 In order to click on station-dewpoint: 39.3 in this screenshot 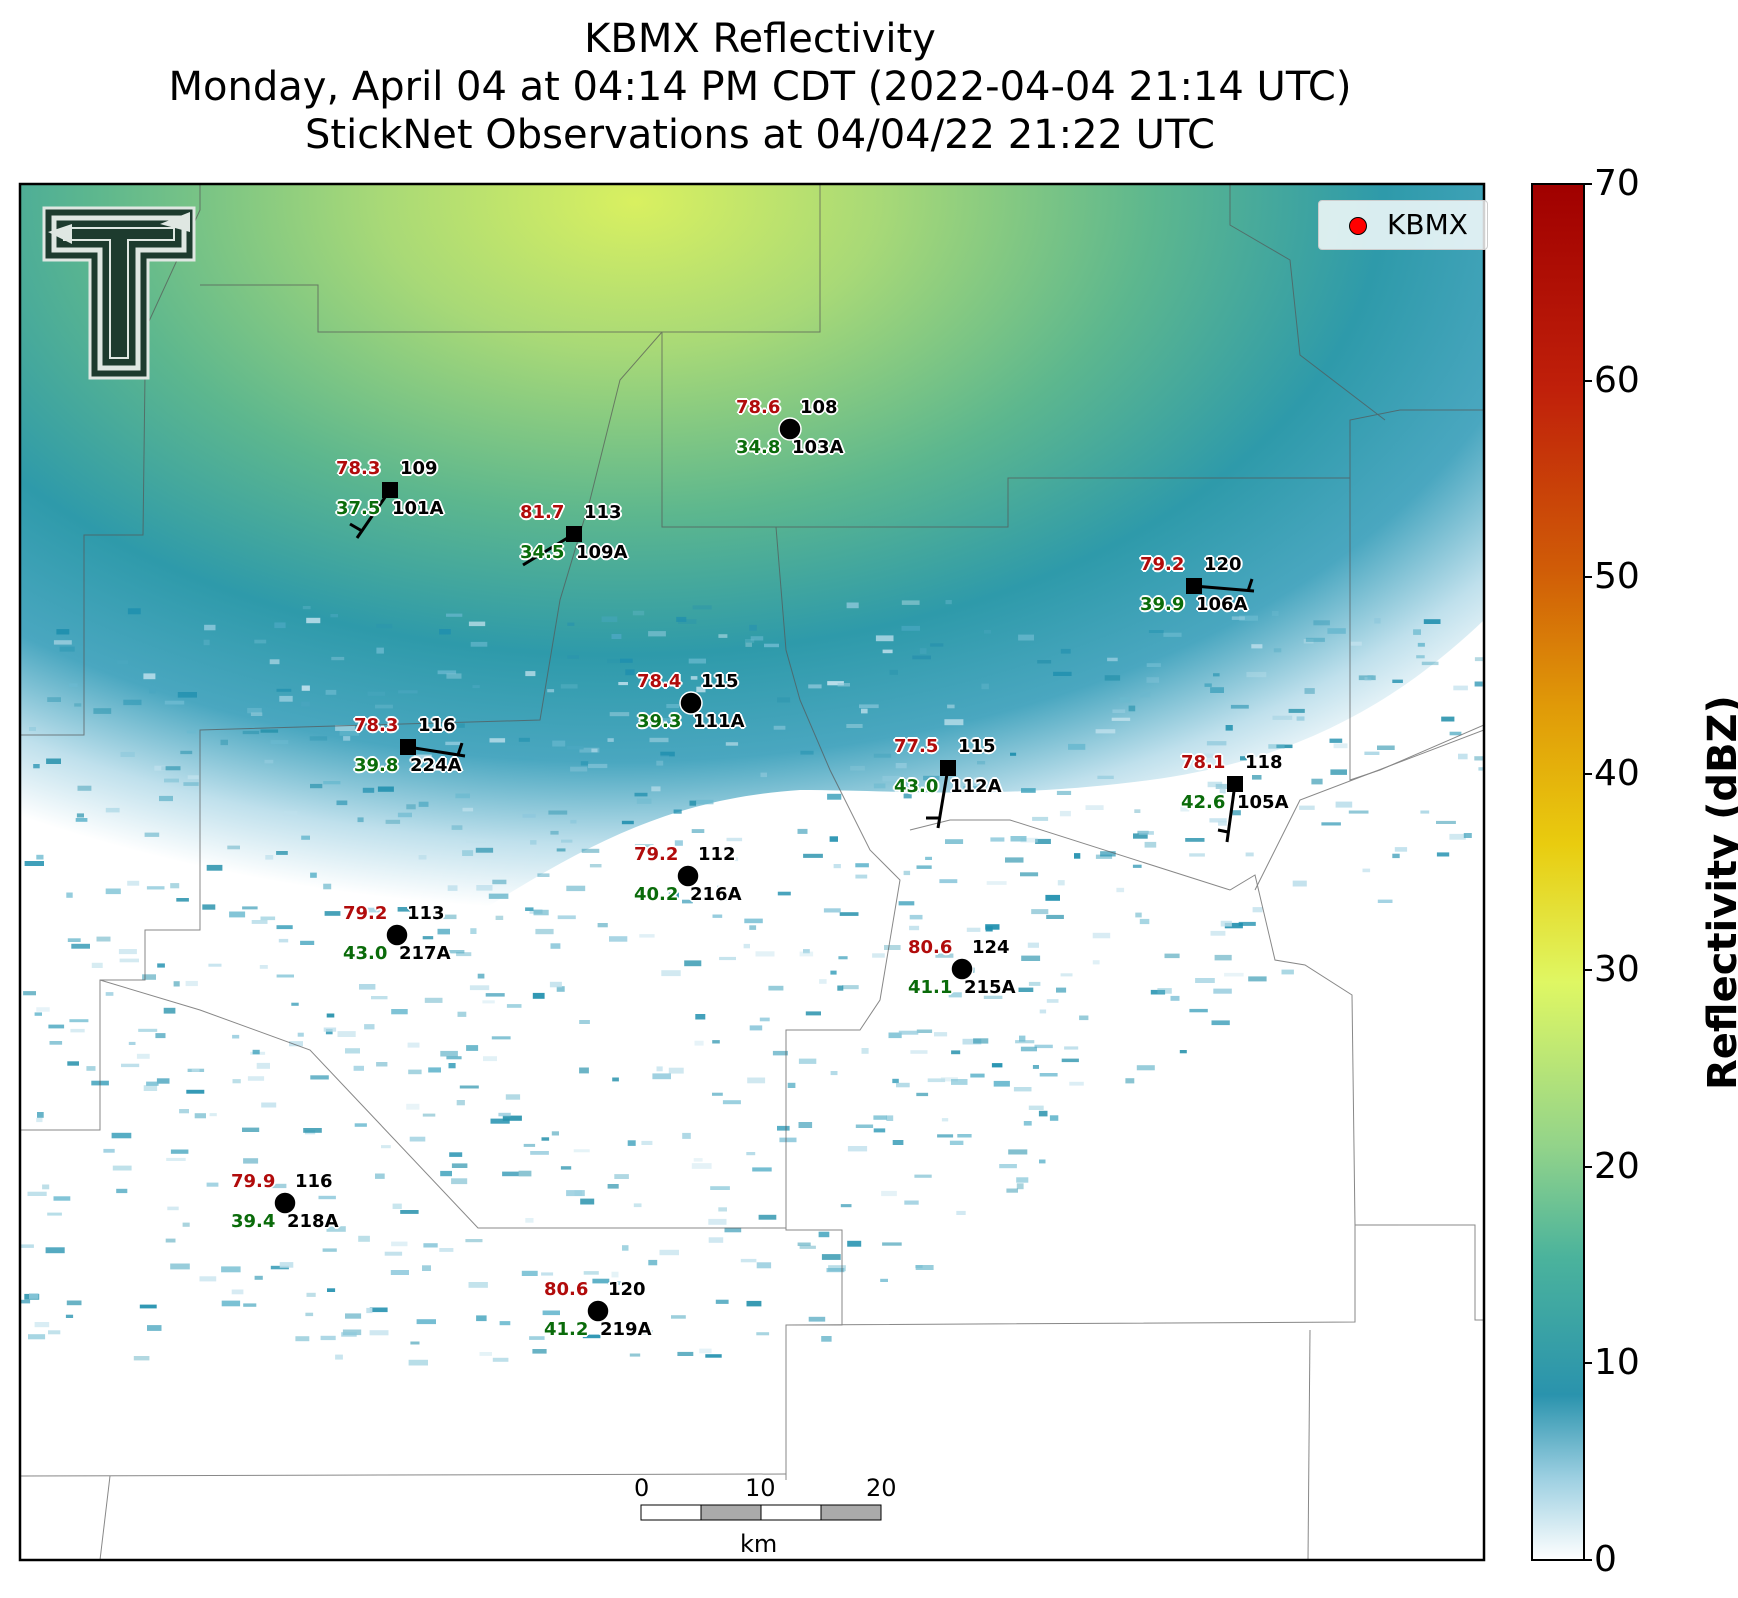, I will do `click(659, 721)`.